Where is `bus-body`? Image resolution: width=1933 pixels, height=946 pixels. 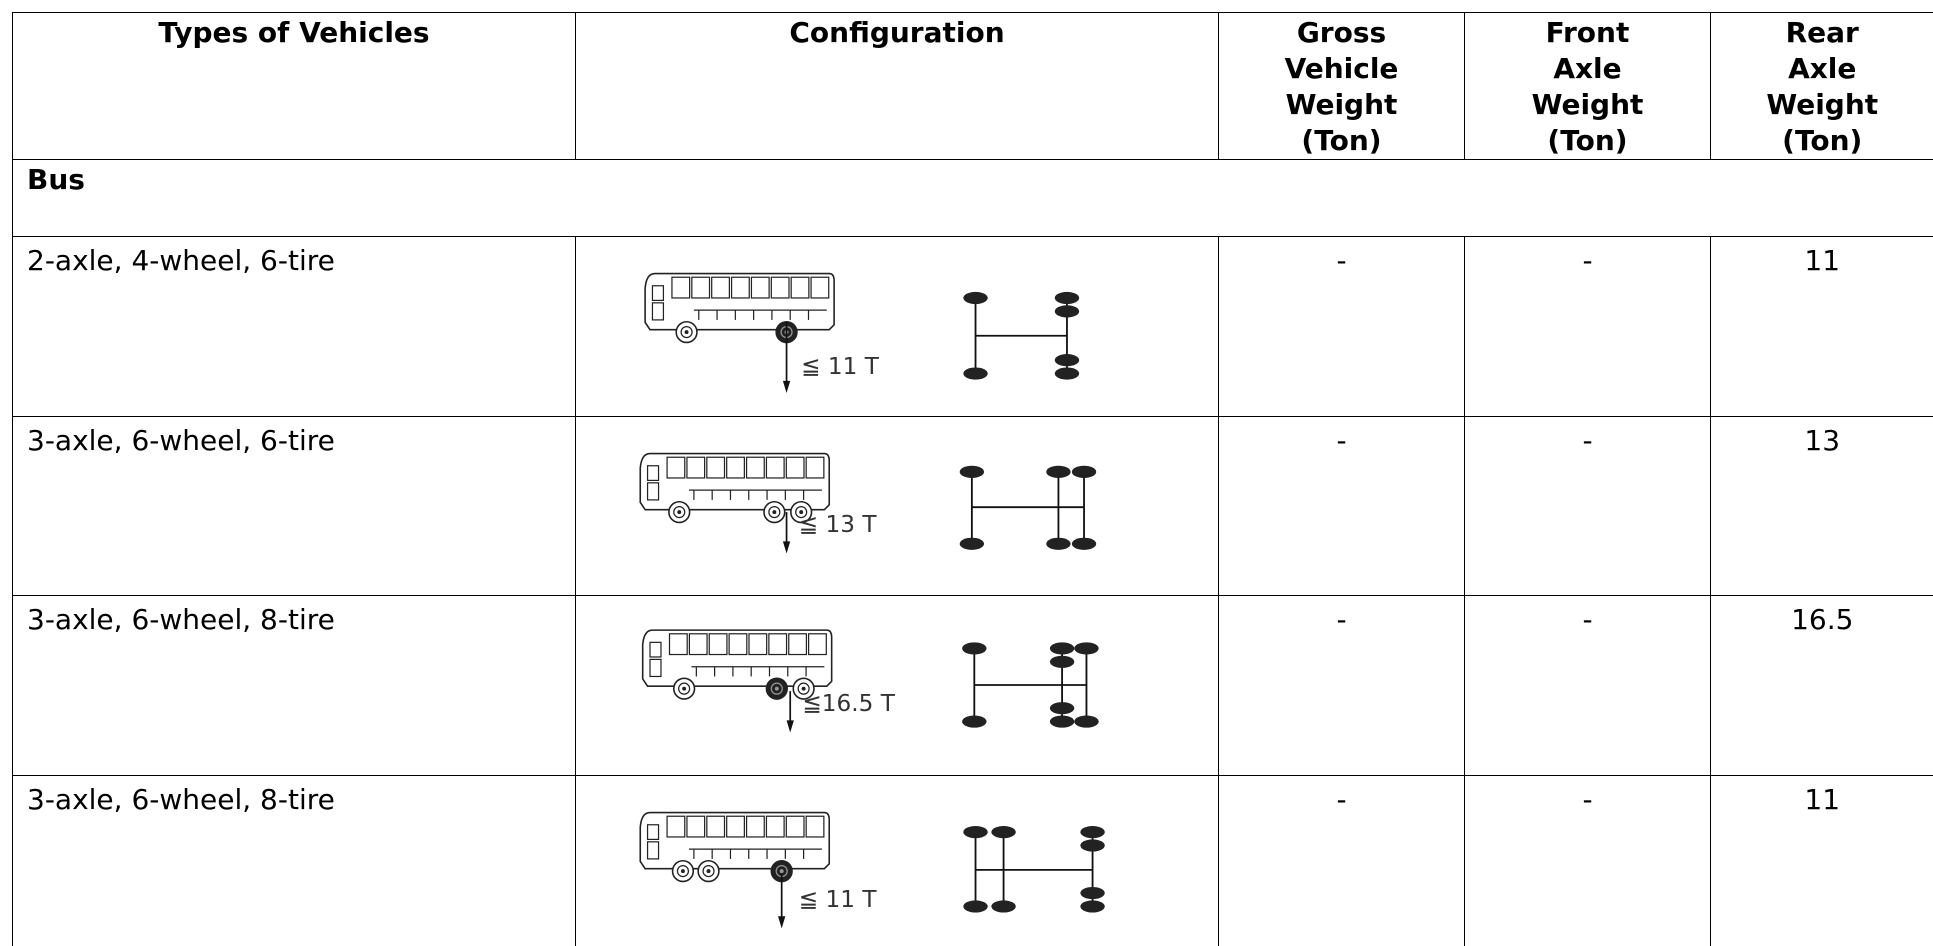
bus-body is located at coordinates (735, 840).